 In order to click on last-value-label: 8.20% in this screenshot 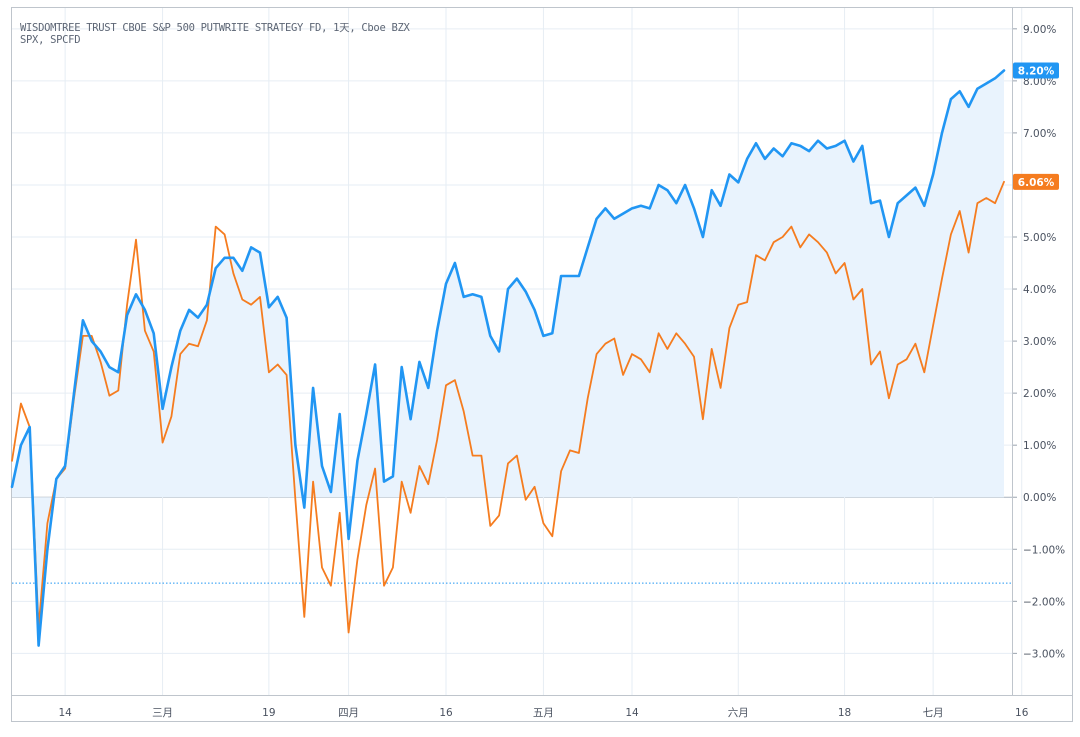, I will do `click(1036, 71)`.